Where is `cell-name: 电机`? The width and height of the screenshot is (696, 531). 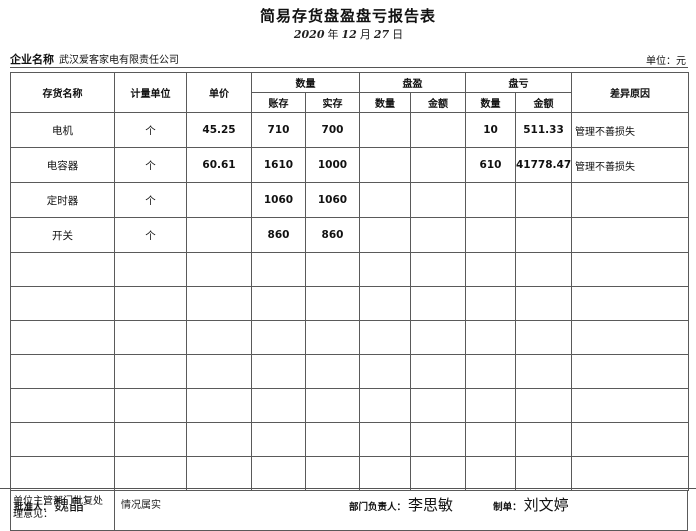
cell-name: 电机 is located at coordinates (62, 130).